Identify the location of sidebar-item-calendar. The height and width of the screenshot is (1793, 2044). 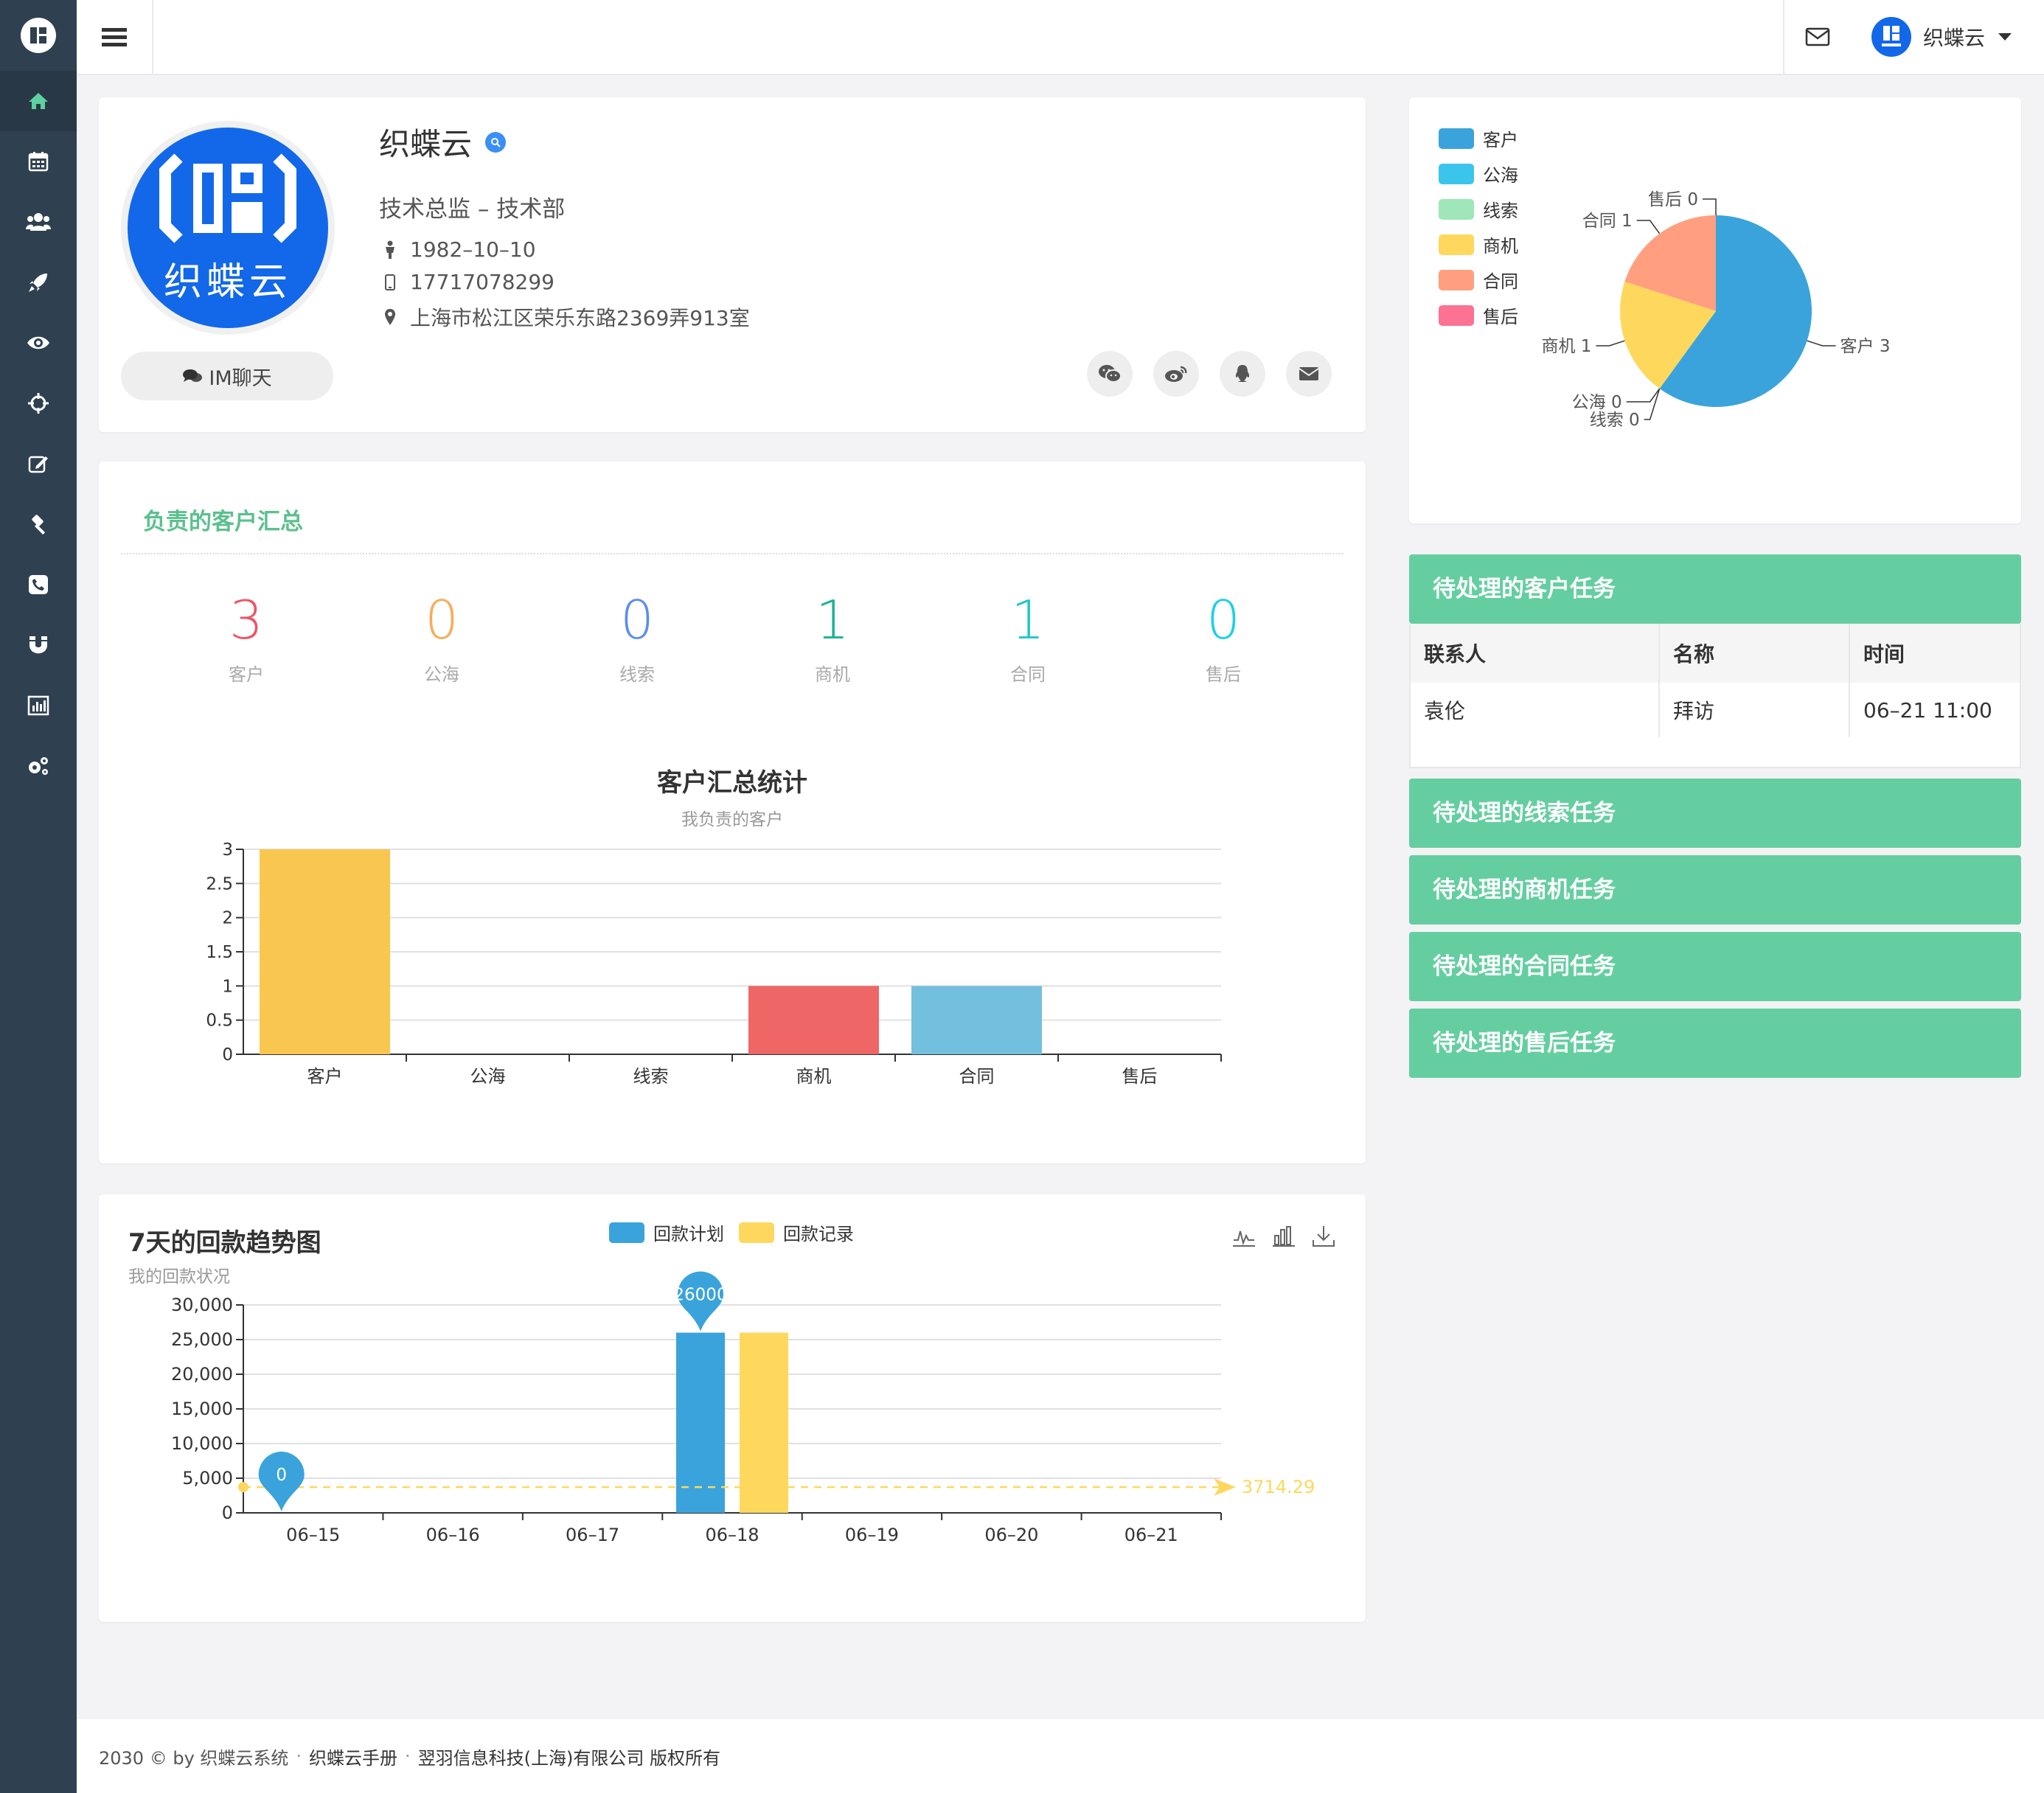
(38, 161).